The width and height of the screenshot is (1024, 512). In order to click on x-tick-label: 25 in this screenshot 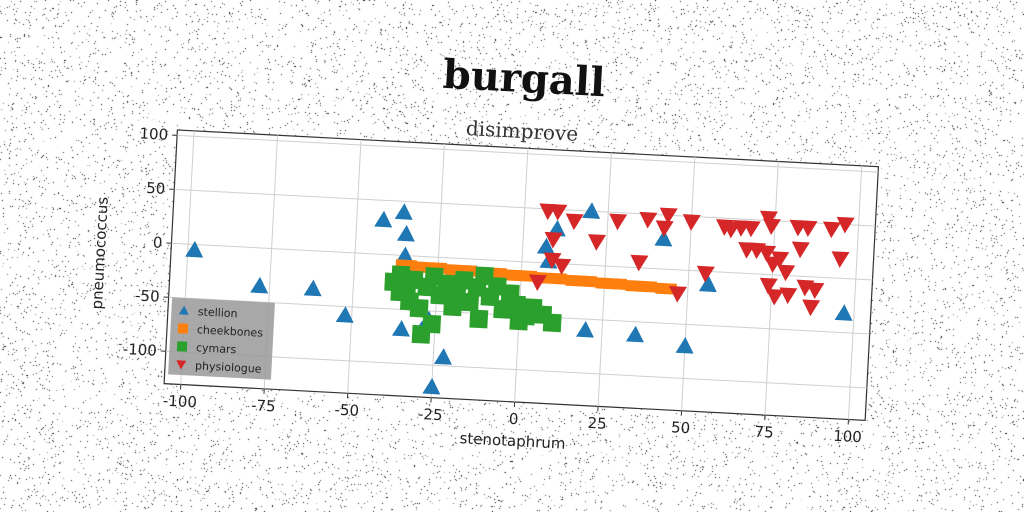, I will do `click(597, 423)`.